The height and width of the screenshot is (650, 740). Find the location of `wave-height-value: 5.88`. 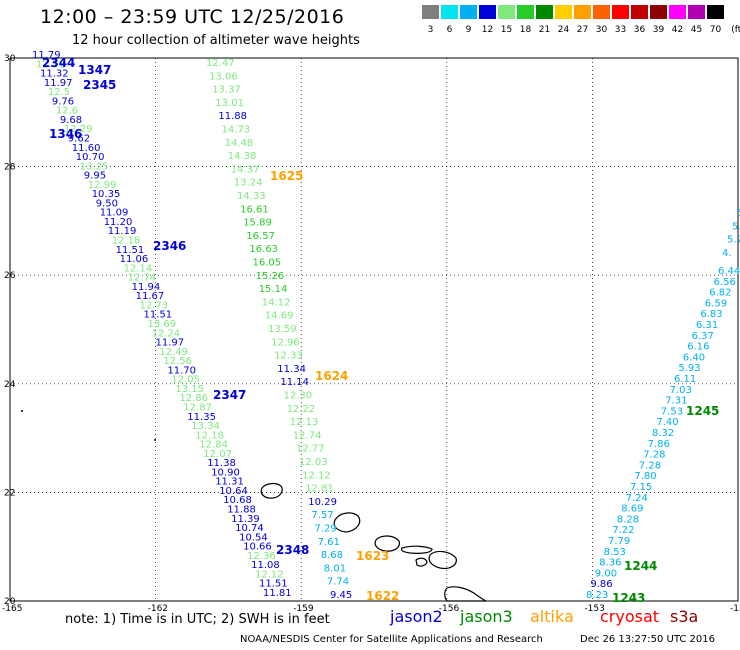

wave-height-value: 5.88 is located at coordinates (736, 226).